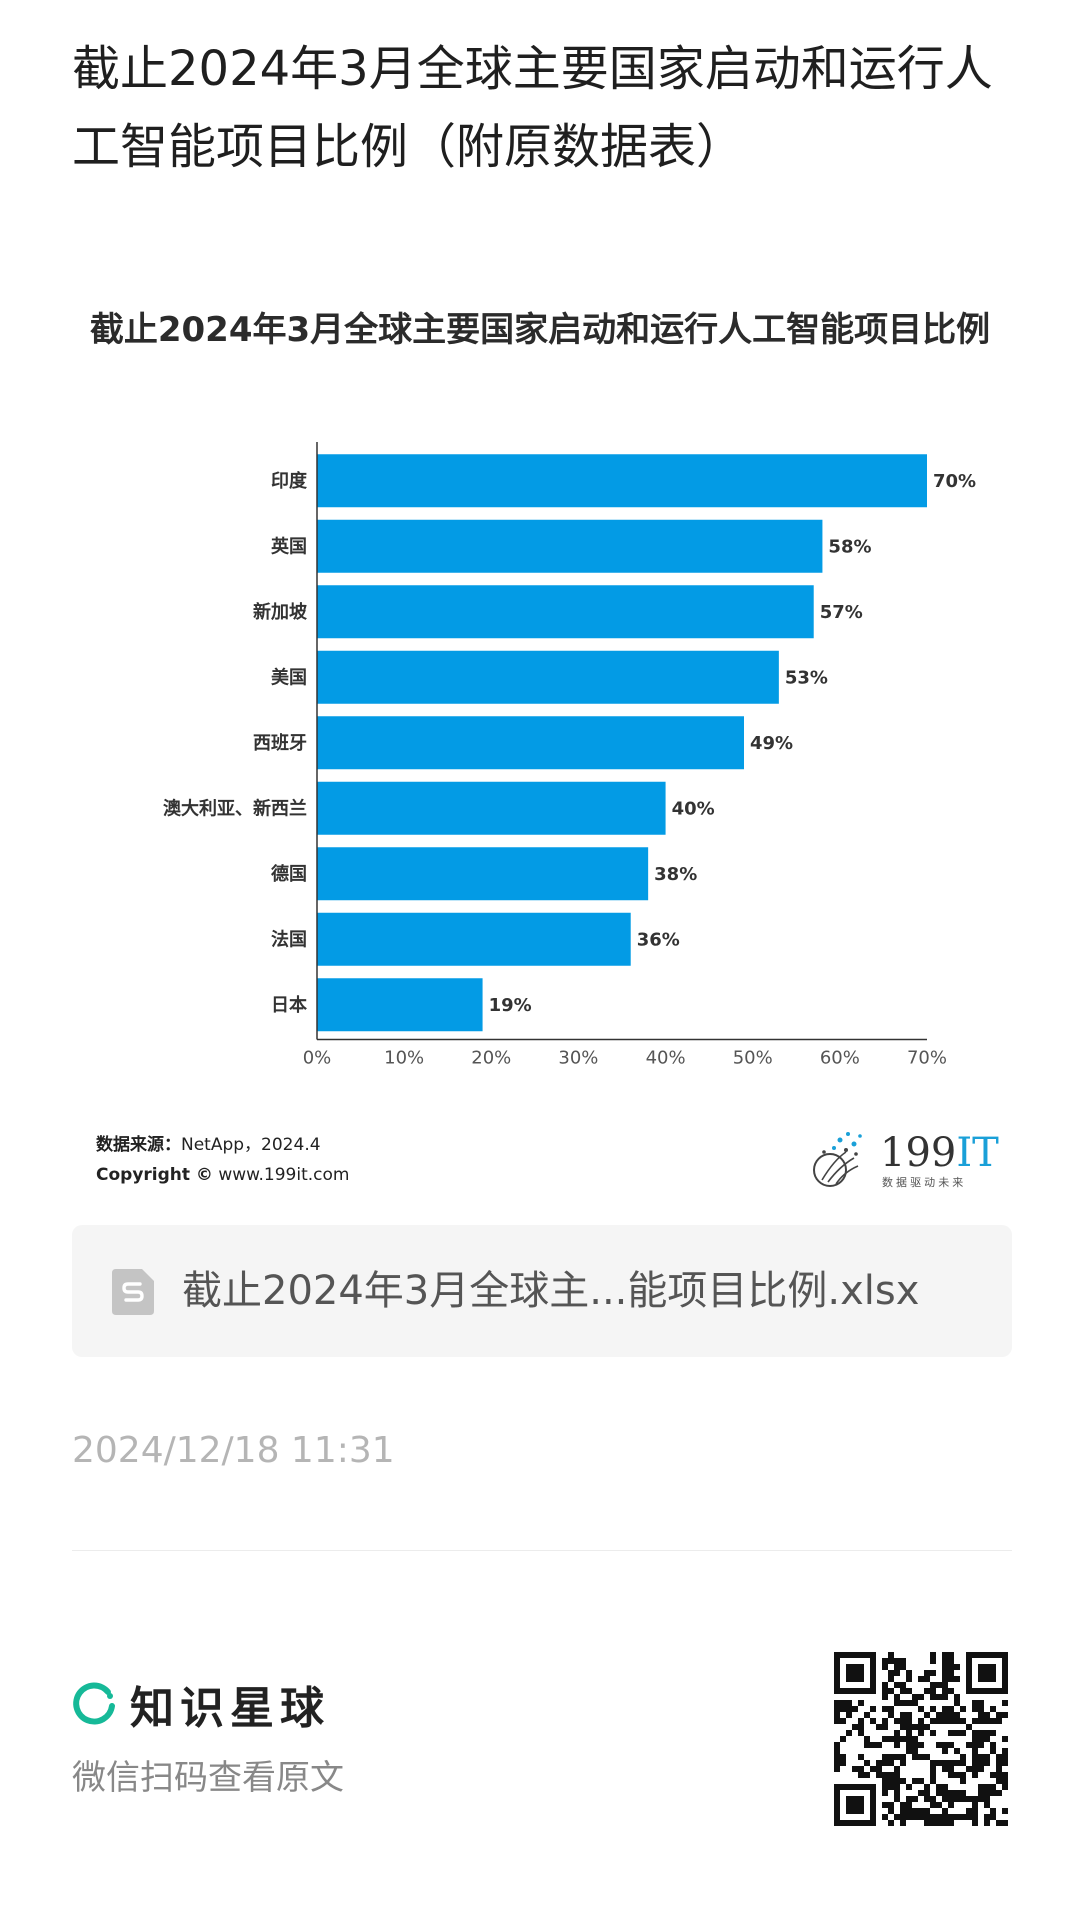 The height and width of the screenshot is (1913, 1080). What do you see at coordinates (94, 1703) in the screenshot?
I see `planet-ring-icon` at bounding box center [94, 1703].